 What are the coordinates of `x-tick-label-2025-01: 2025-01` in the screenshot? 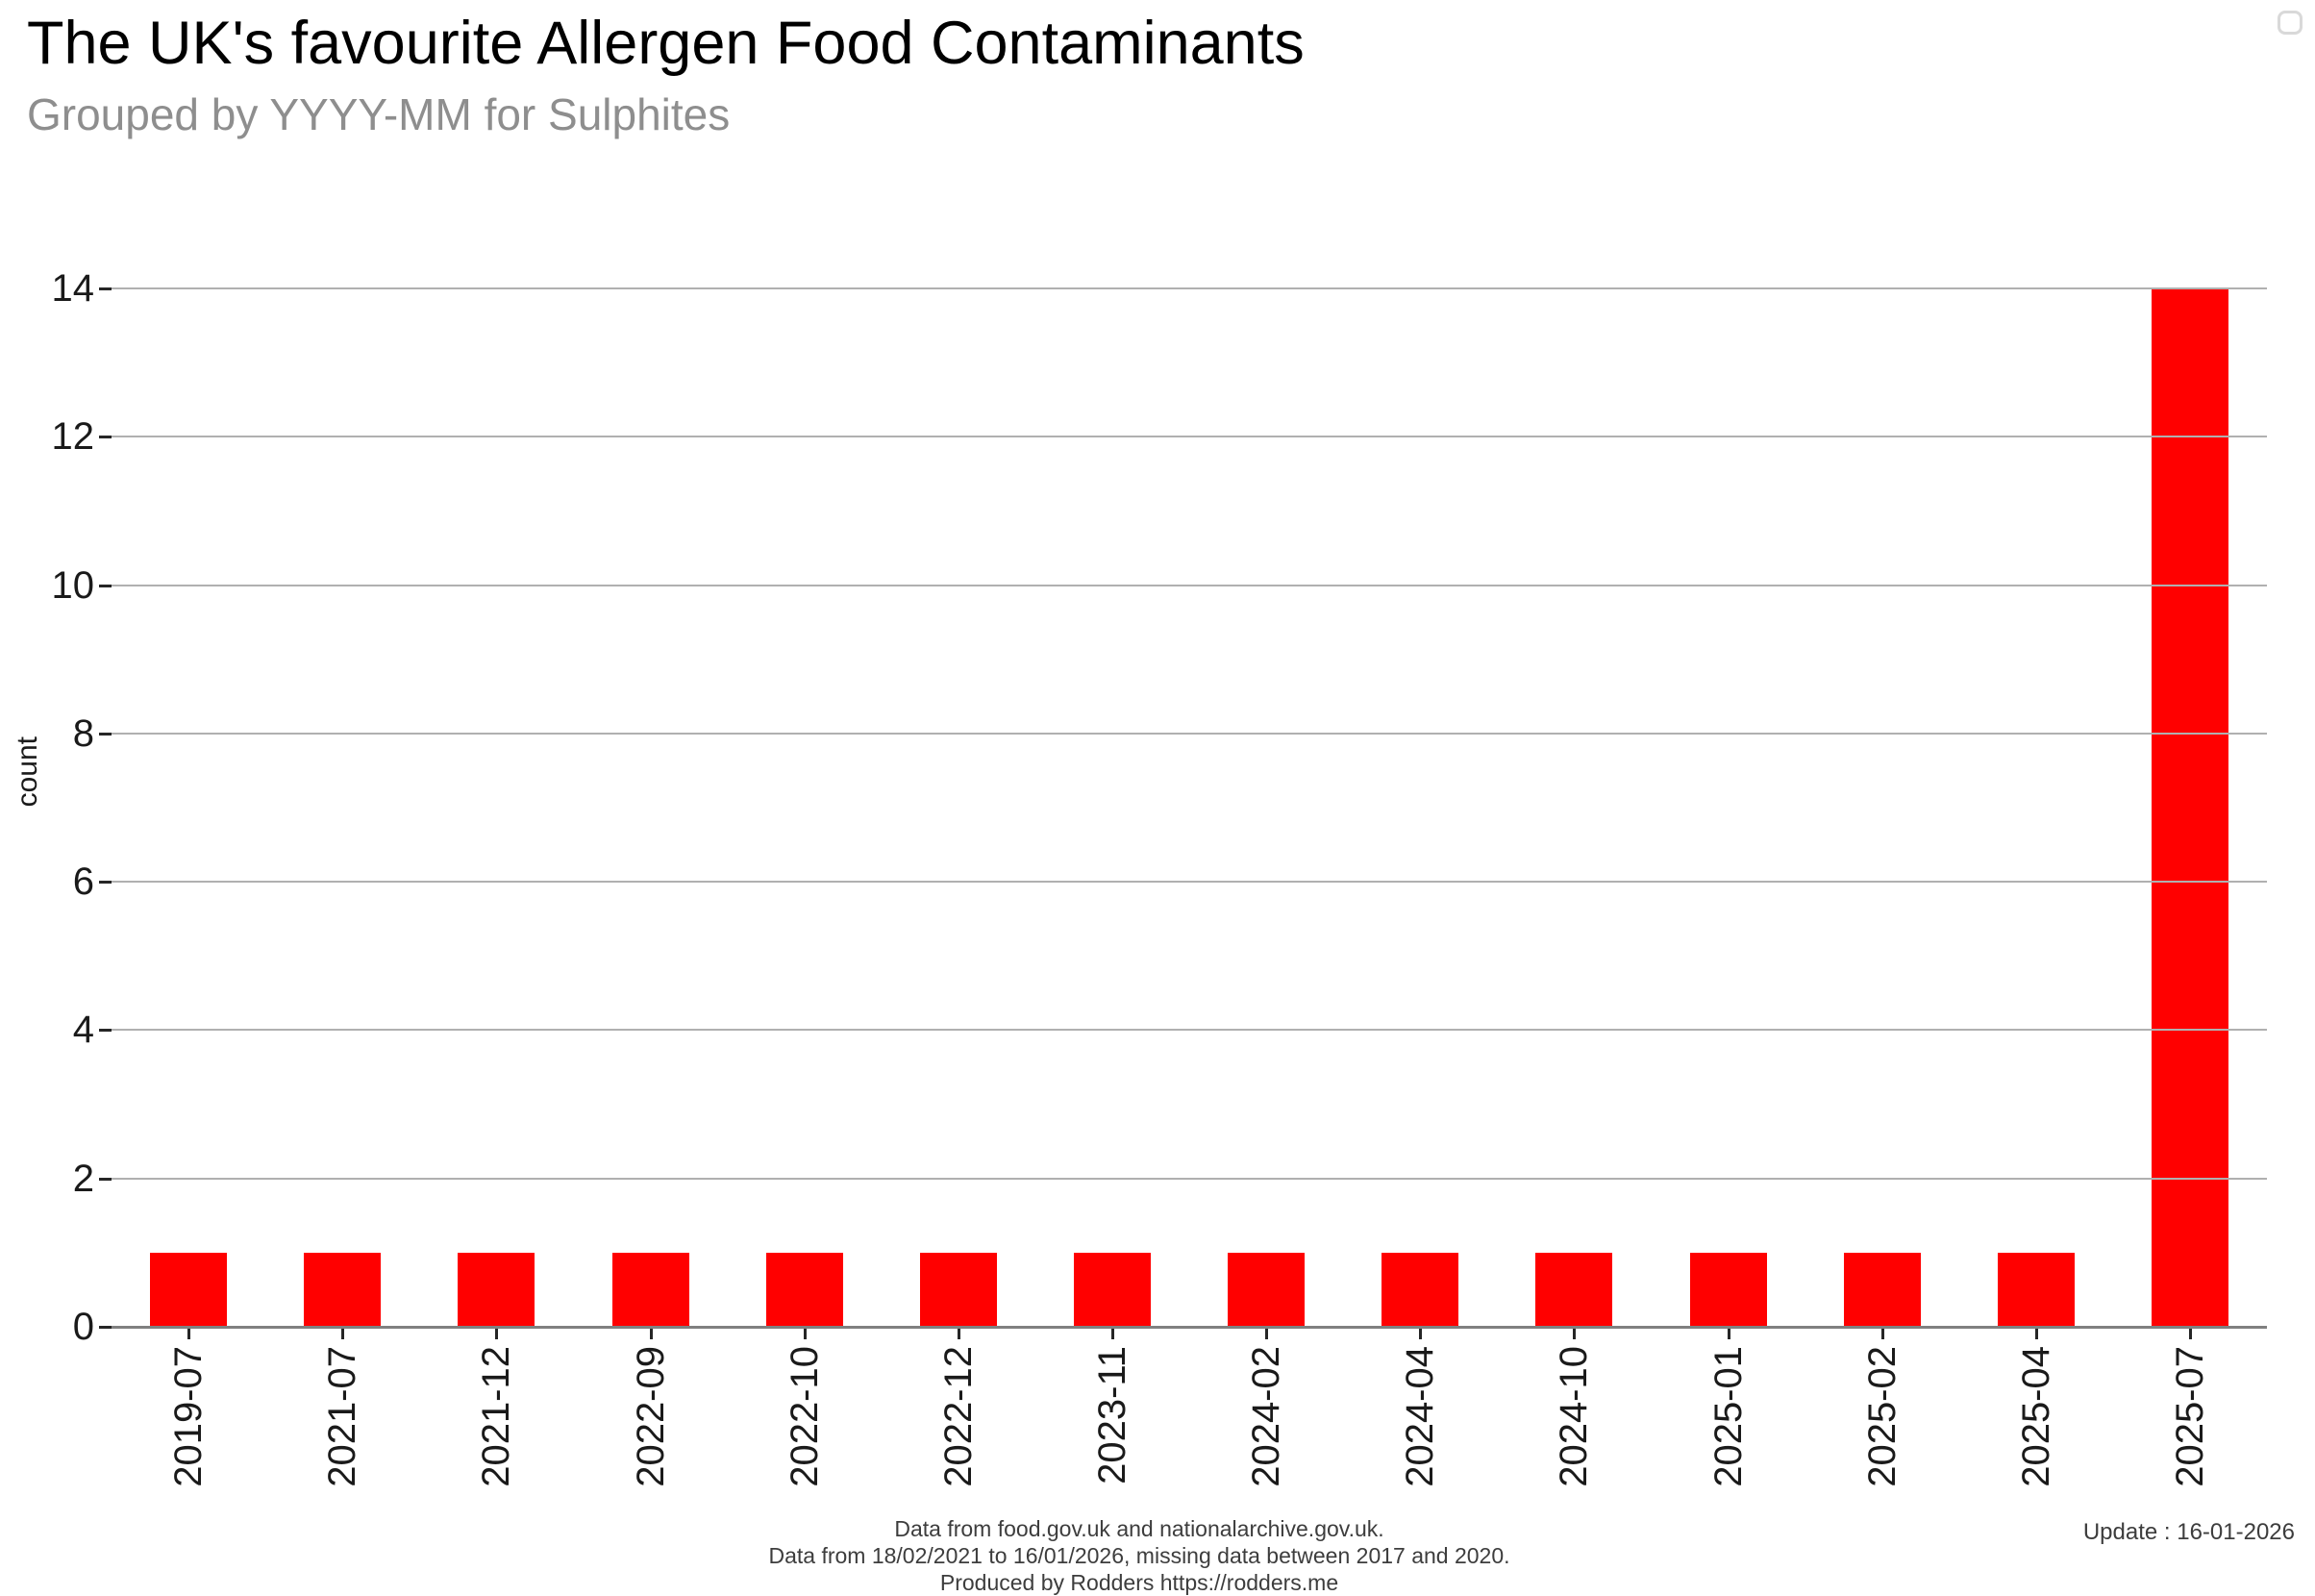 It's located at (1728, 1416).